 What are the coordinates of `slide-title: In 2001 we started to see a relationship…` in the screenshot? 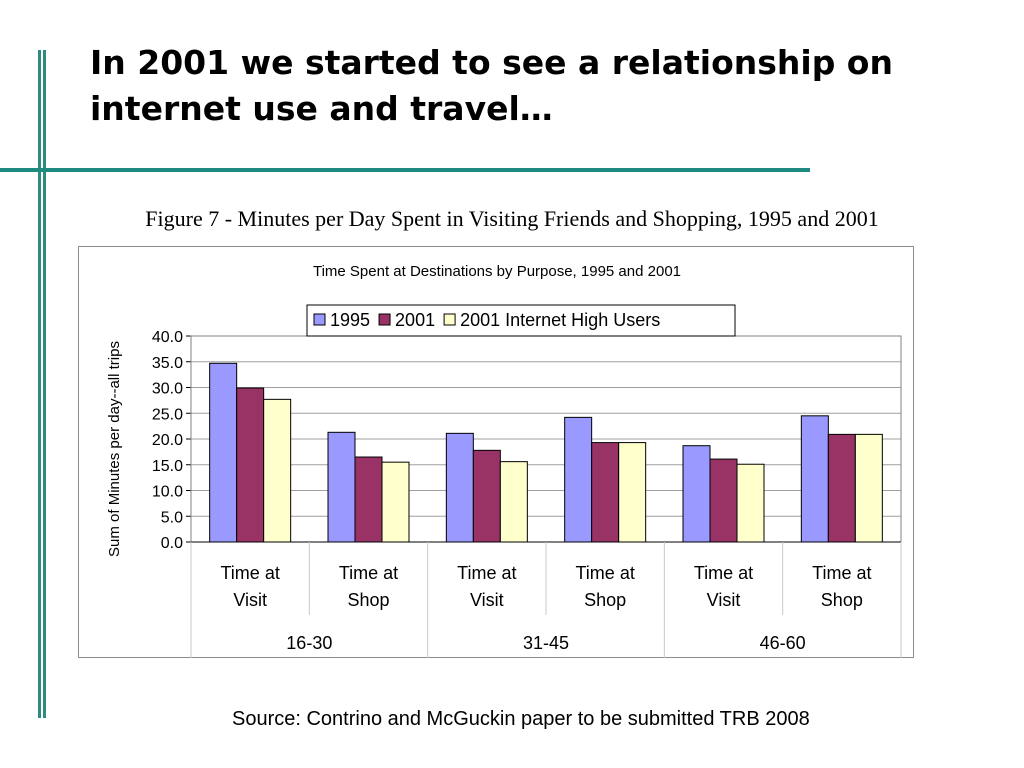 It's located at (491, 85).